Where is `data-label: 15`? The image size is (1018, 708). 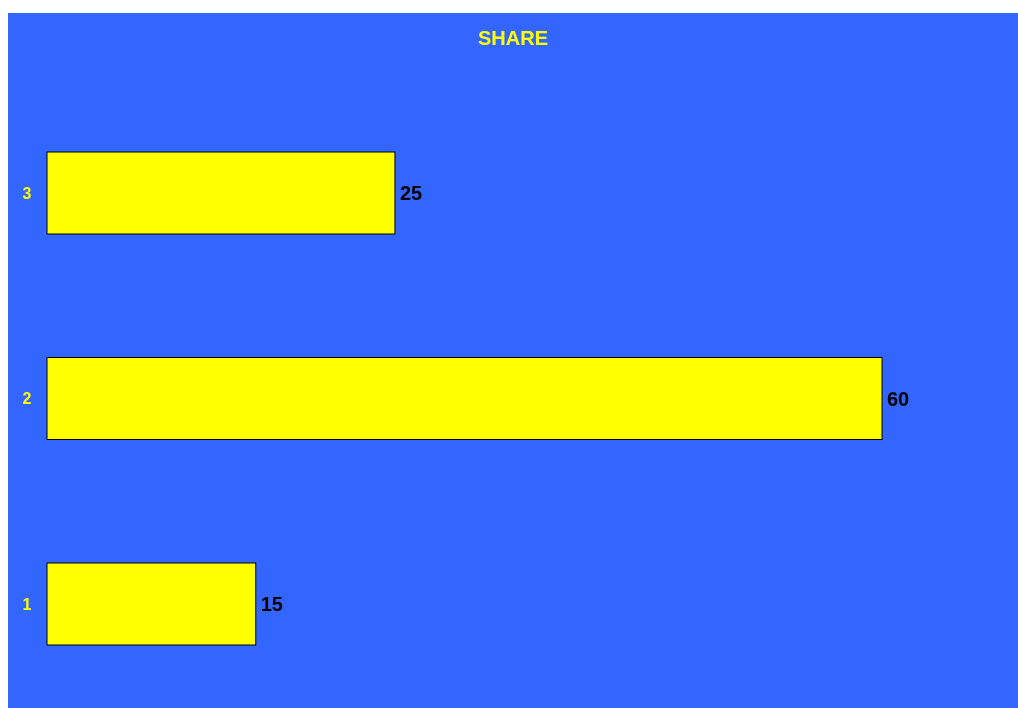 data-label: 15 is located at coordinates (271, 604).